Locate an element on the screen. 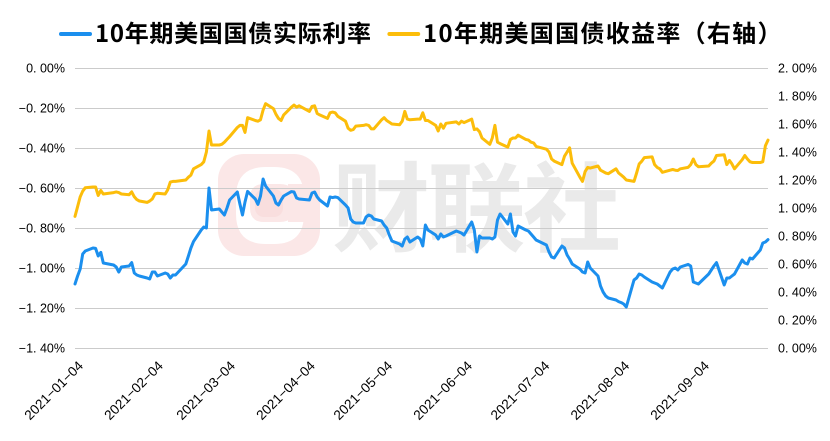 This screenshot has height=441, width=830. svg-text: 1. 40% is located at coordinates (797, 153).